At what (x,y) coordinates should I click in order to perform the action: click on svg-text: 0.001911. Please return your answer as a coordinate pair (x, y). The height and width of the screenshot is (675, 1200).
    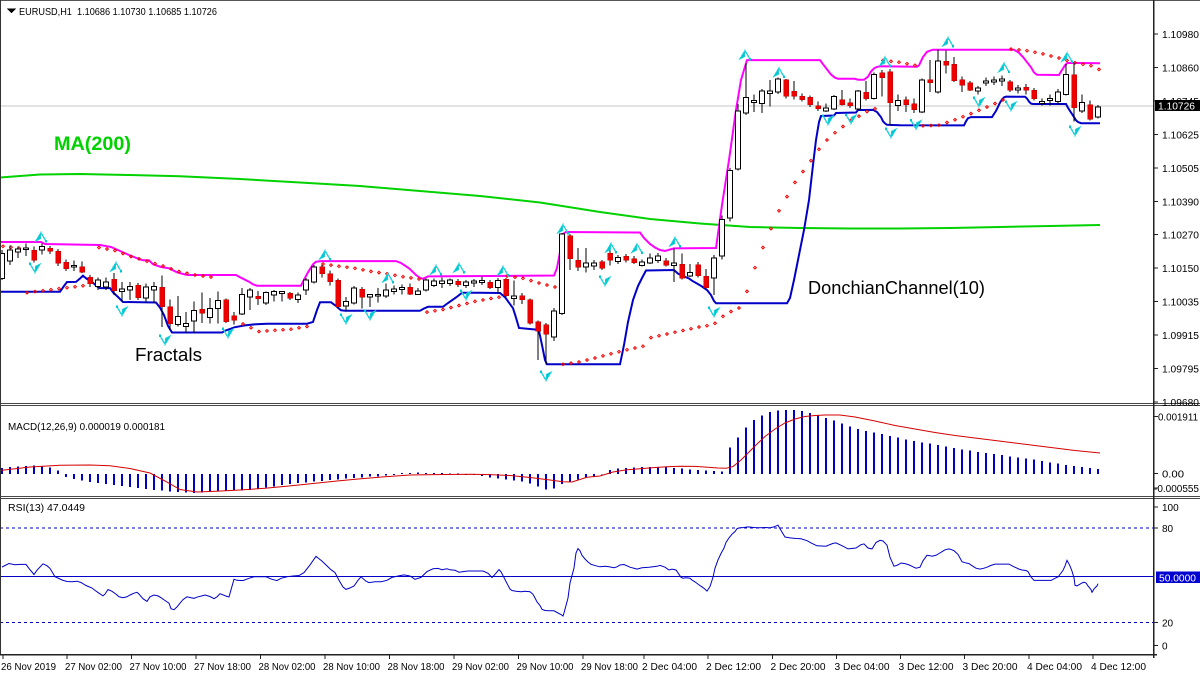
    Looking at the image, I should click on (1178, 418).